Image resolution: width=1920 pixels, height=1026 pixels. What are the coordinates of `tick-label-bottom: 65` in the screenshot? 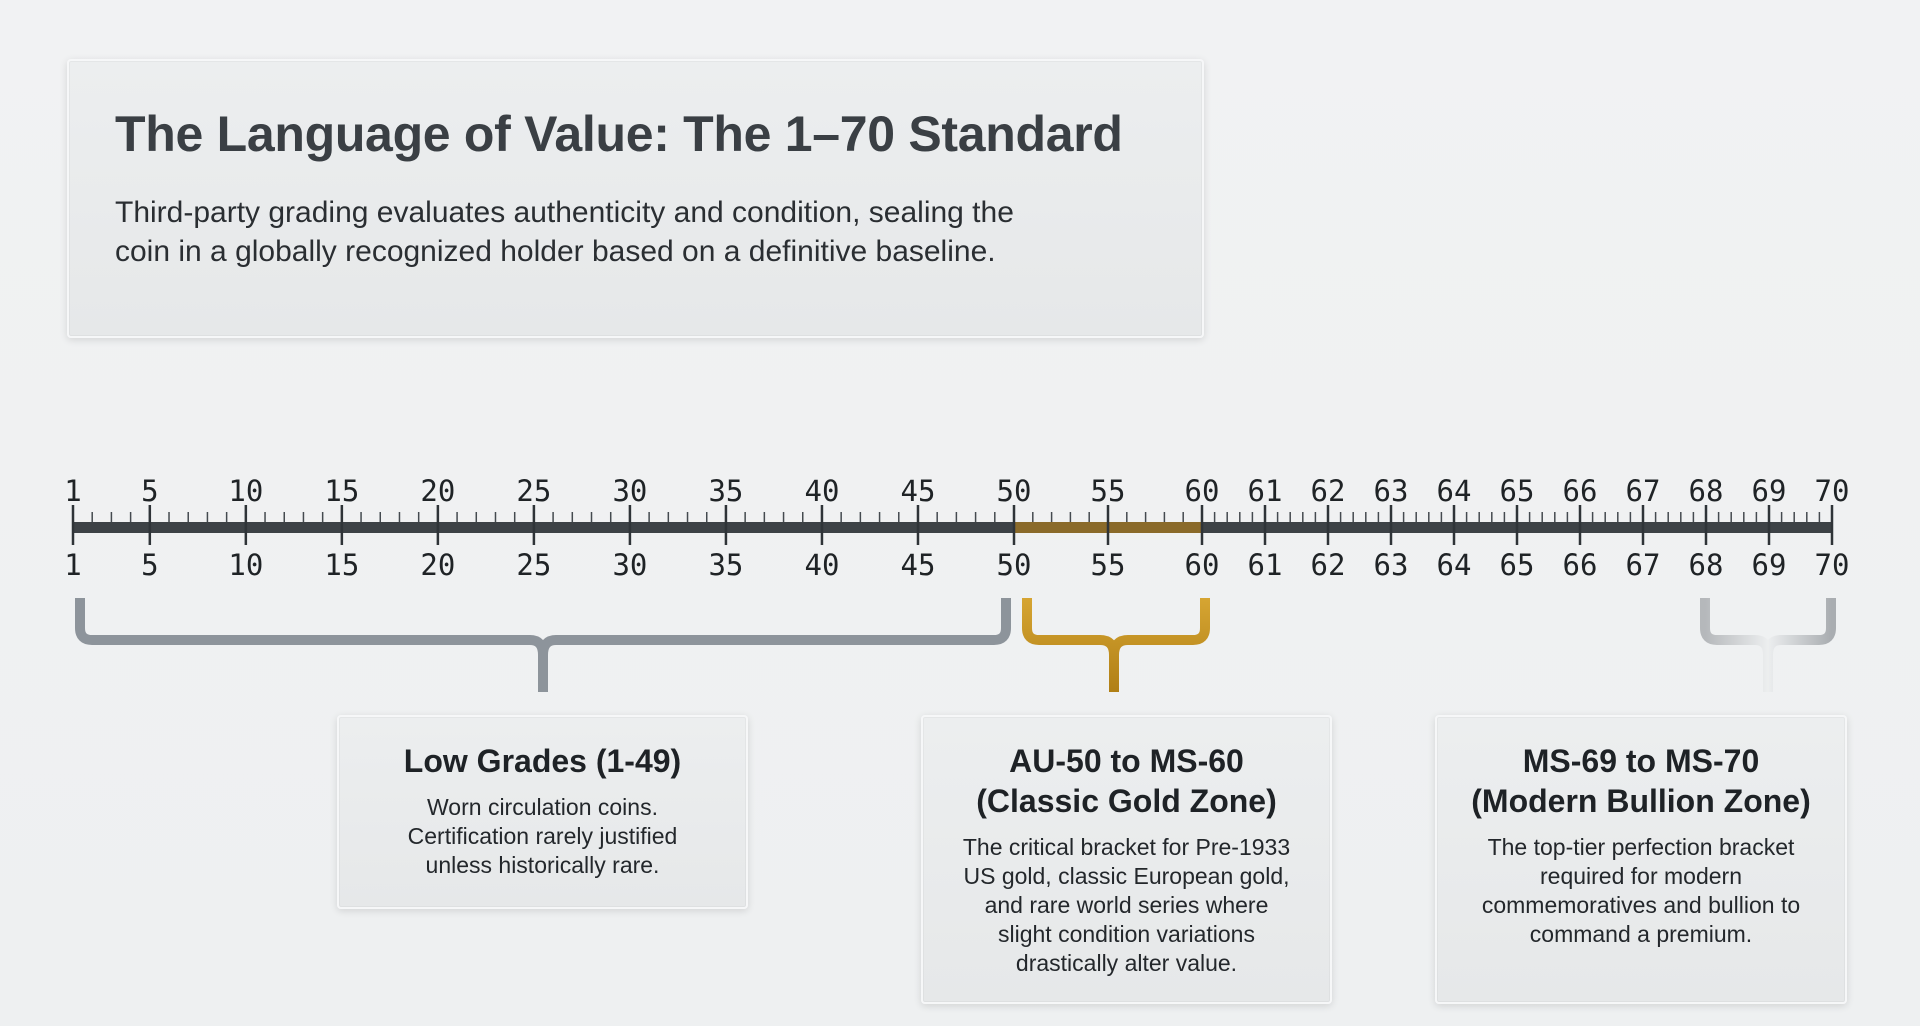 It's located at (1517, 565).